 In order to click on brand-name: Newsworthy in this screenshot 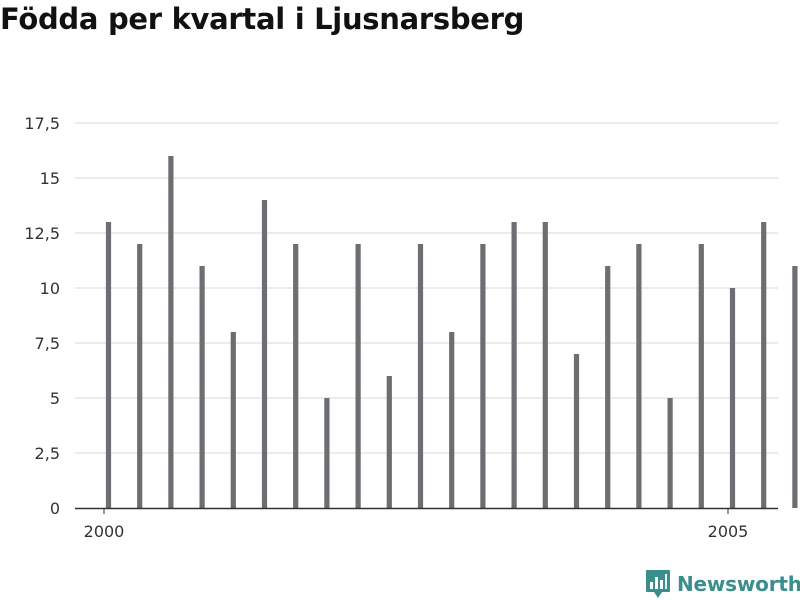, I will do `click(738, 584)`.